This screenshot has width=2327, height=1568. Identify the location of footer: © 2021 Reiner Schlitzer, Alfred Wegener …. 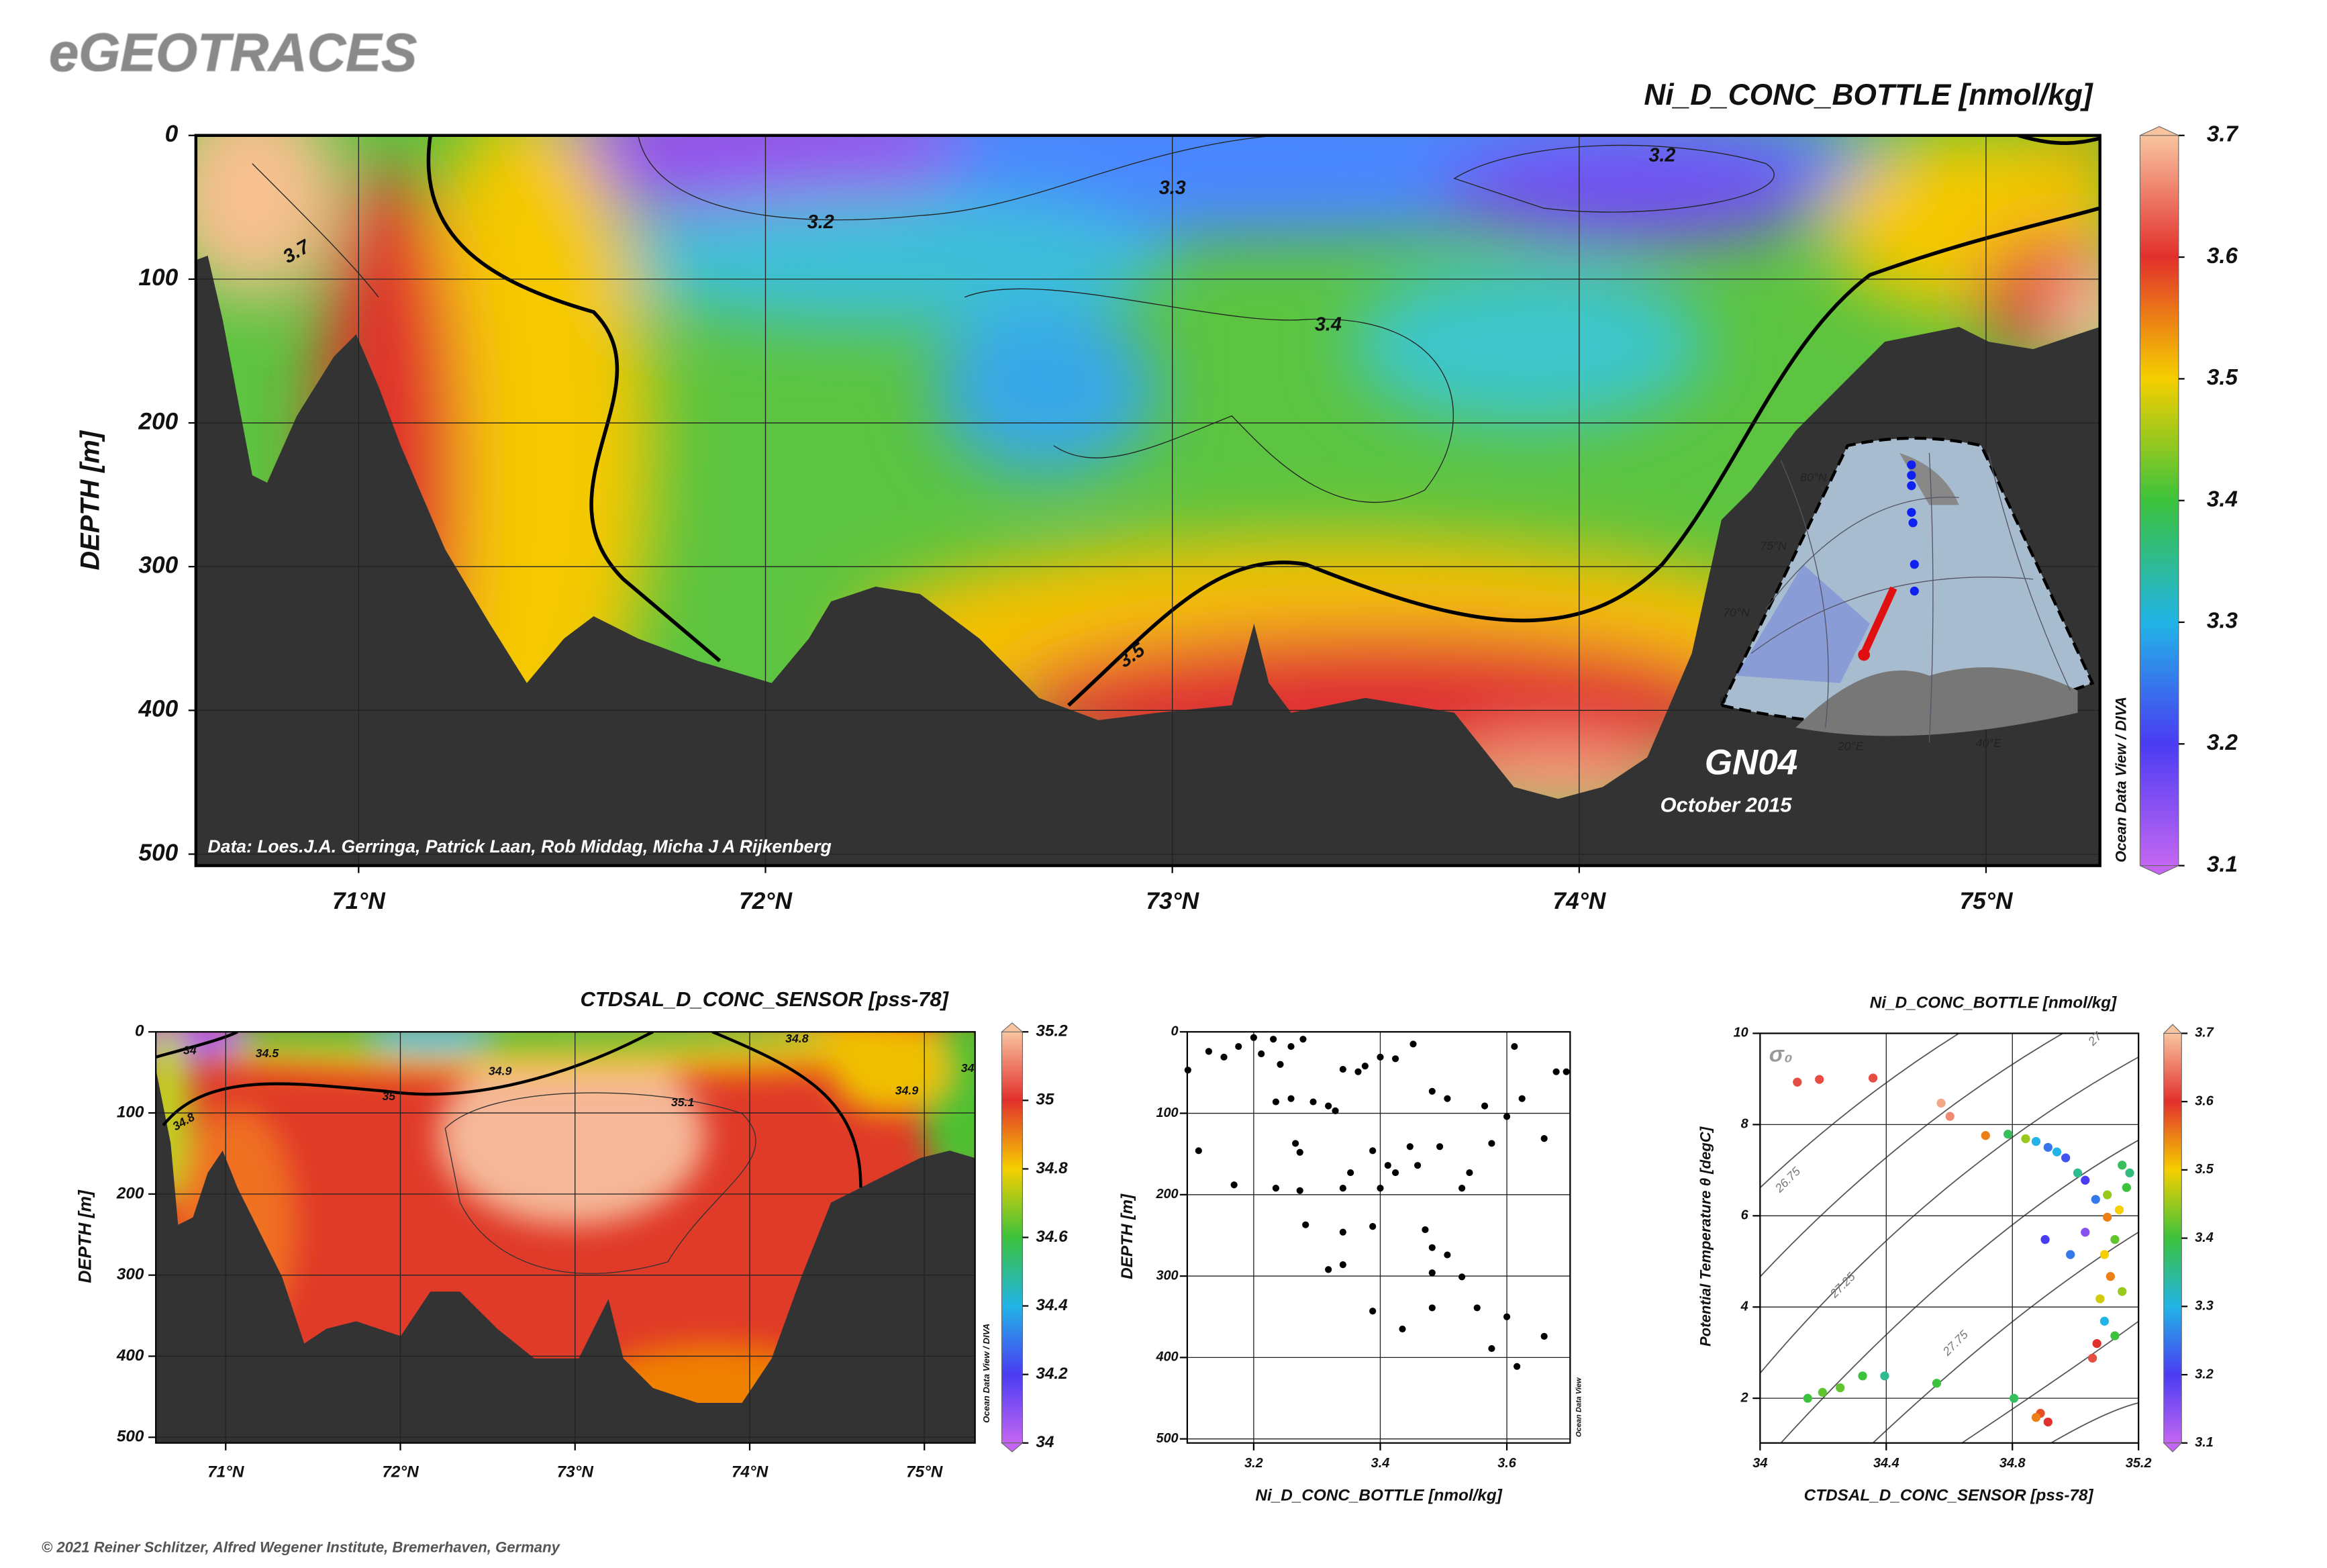
(301, 1547).